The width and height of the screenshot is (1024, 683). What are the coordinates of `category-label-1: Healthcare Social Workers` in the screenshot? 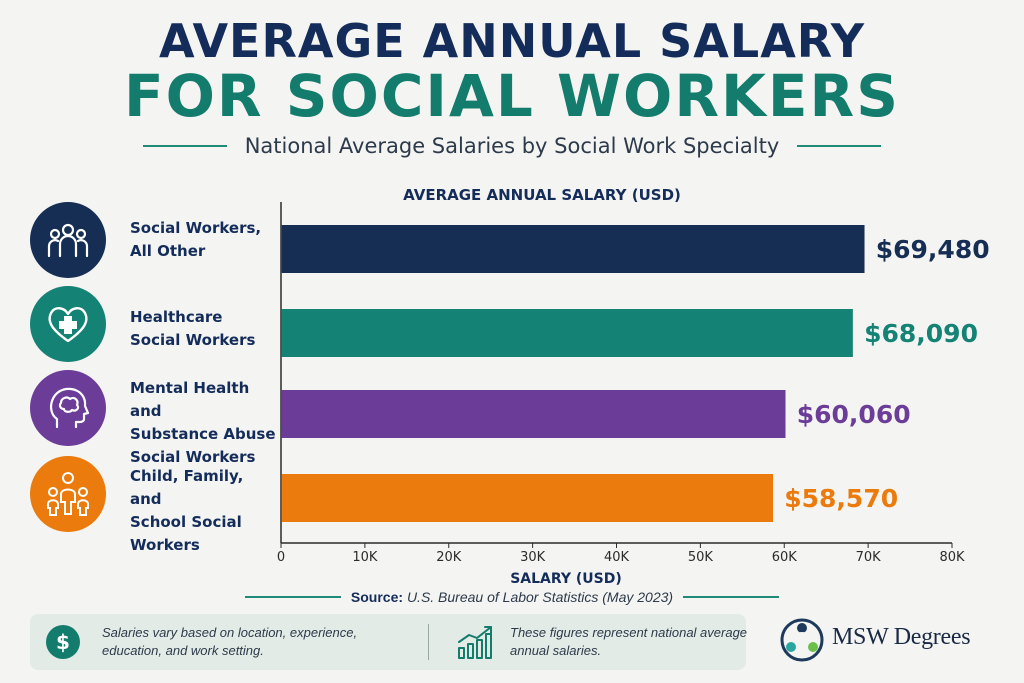 It's located at (205, 329).